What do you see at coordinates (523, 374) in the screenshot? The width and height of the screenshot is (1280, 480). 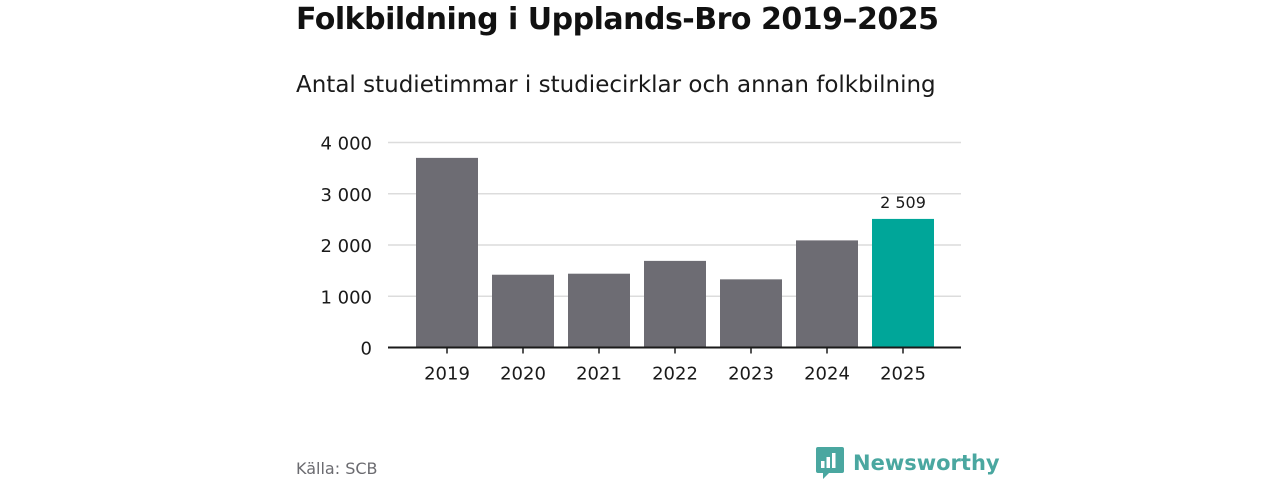 I see `x-tick-label: 2020` at bounding box center [523, 374].